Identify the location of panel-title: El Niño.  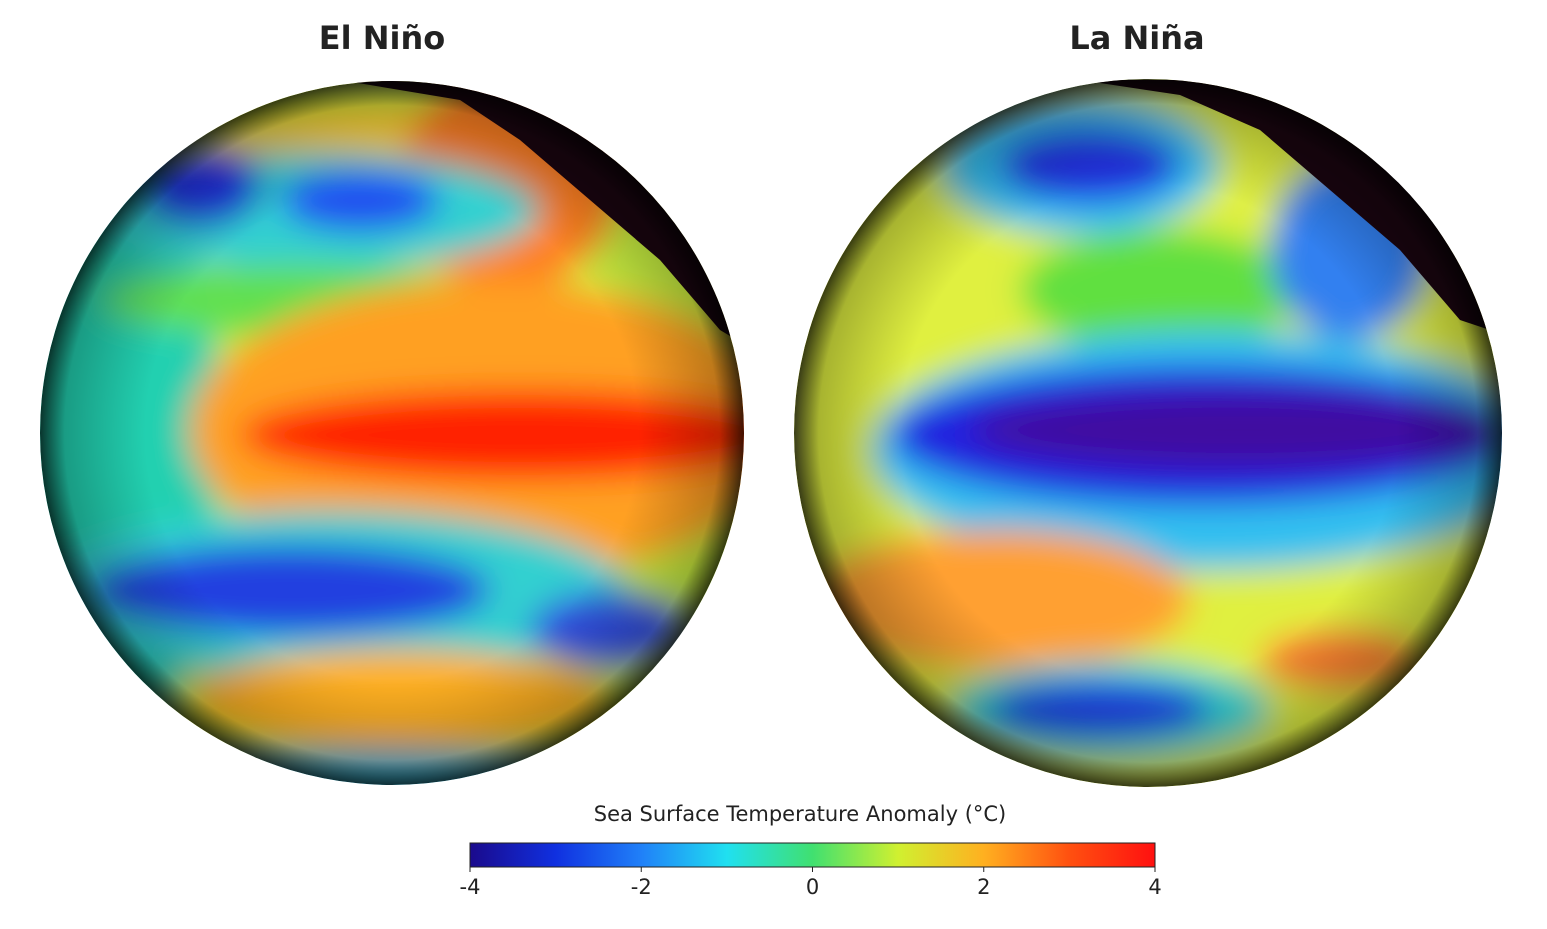
(382, 38).